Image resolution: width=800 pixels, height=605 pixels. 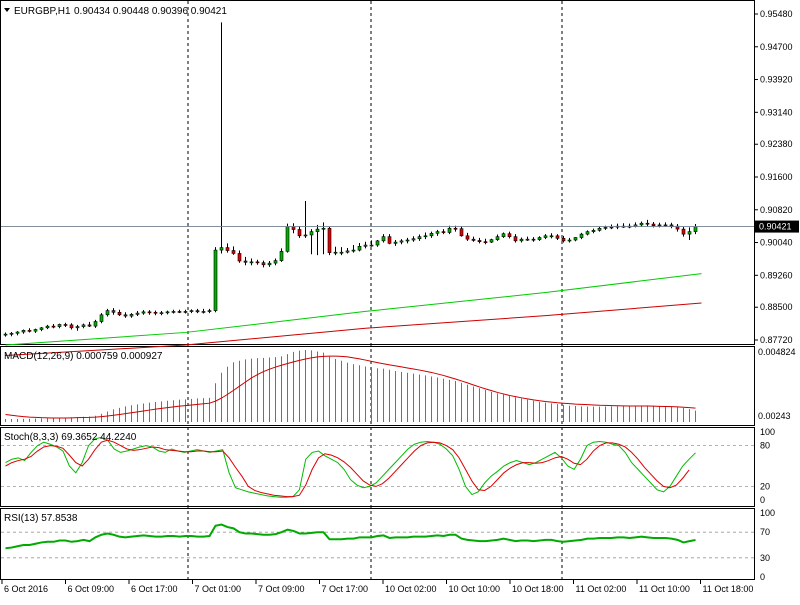 I want to click on price-axis-label: 0.95480, so click(x=776, y=14).